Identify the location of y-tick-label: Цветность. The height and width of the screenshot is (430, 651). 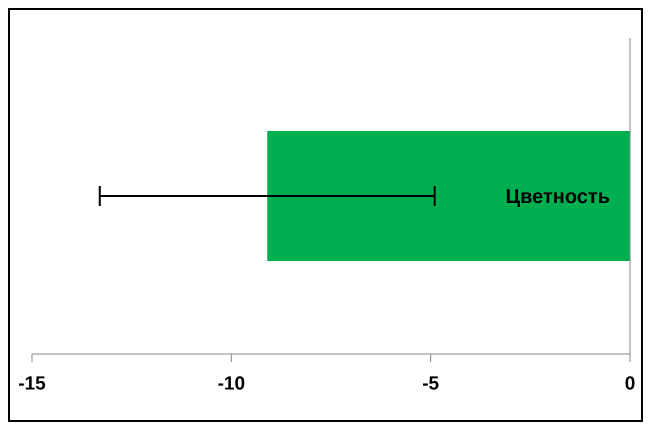
(557, 197).